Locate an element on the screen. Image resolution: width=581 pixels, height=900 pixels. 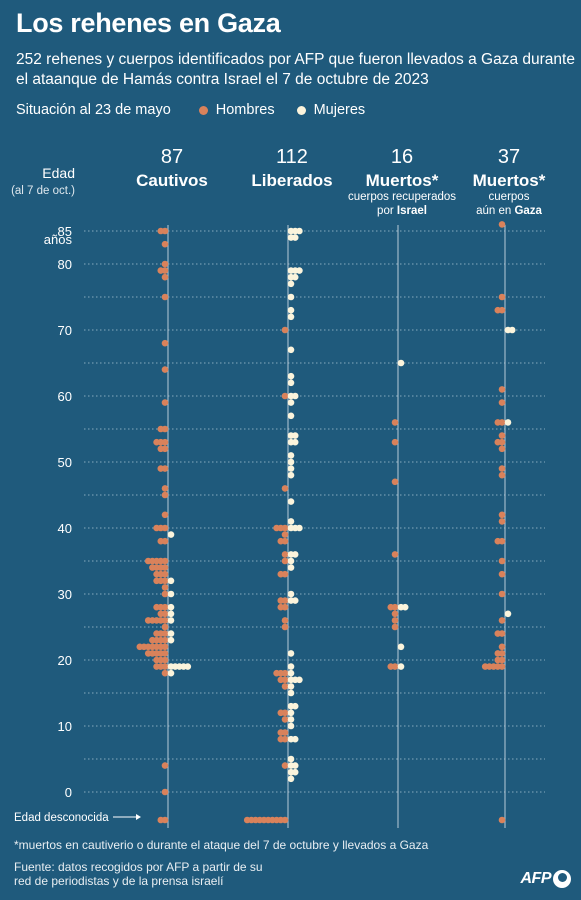
legend-situation: Situación al 23 de mayo is located at coordinates (93, 110).